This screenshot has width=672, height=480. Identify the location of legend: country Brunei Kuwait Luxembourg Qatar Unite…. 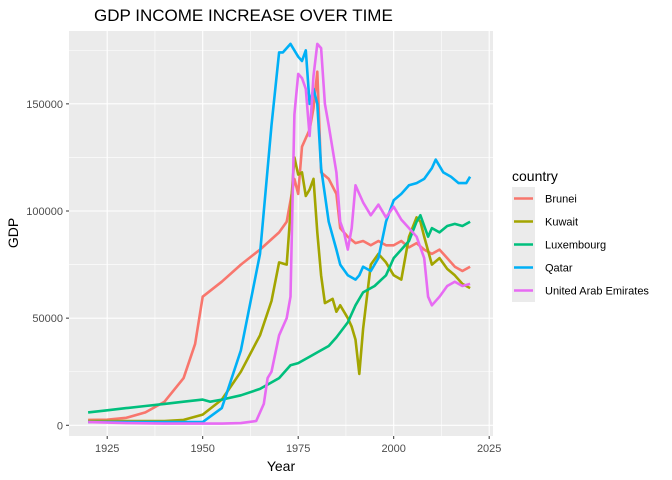
(580, 235).